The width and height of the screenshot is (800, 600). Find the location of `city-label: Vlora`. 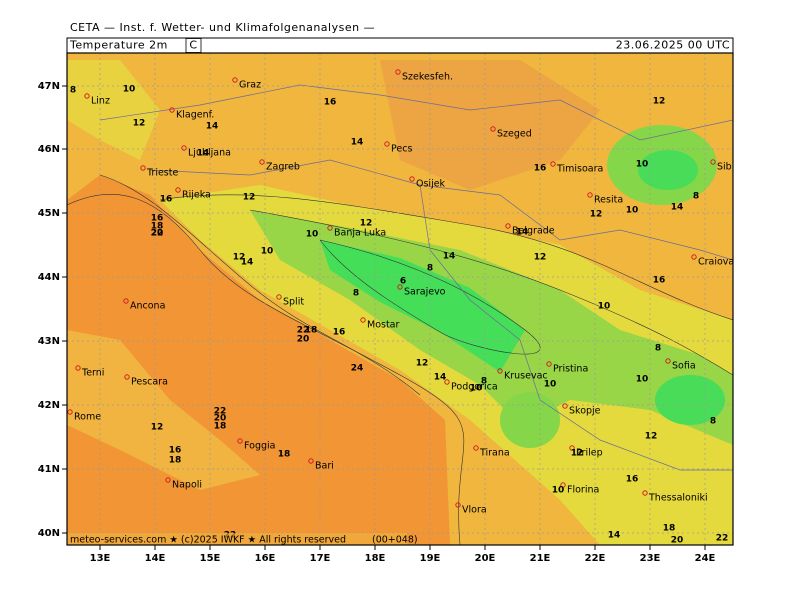

city-label: Vlora is located at coordinates (474, 510).